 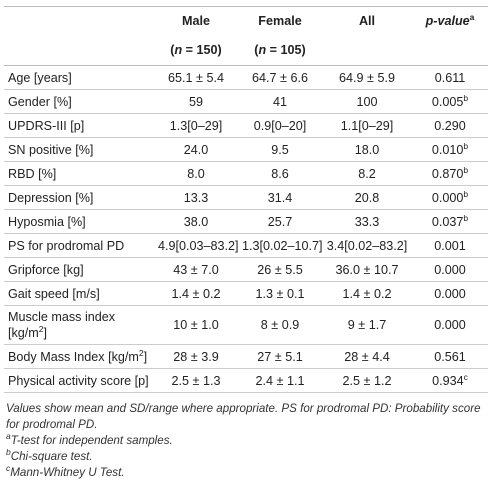 I want to click on row-label-text: Hyposmia [%], so click(x=47, y=221).